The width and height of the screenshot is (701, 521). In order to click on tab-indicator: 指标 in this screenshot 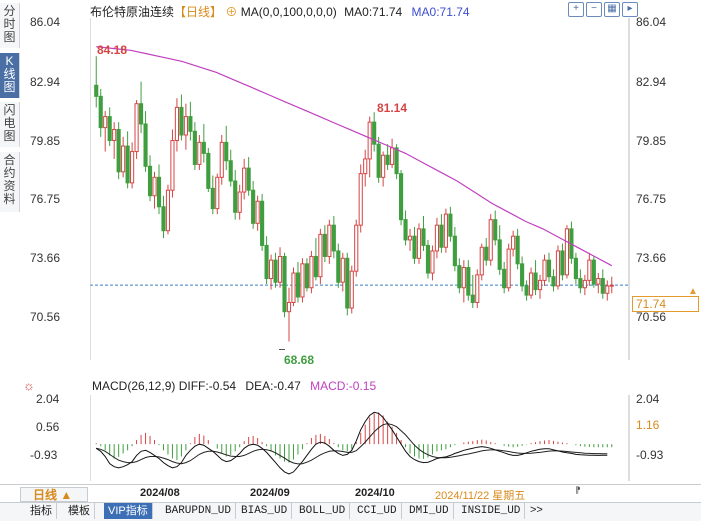, I will do `click(41, 511)`.